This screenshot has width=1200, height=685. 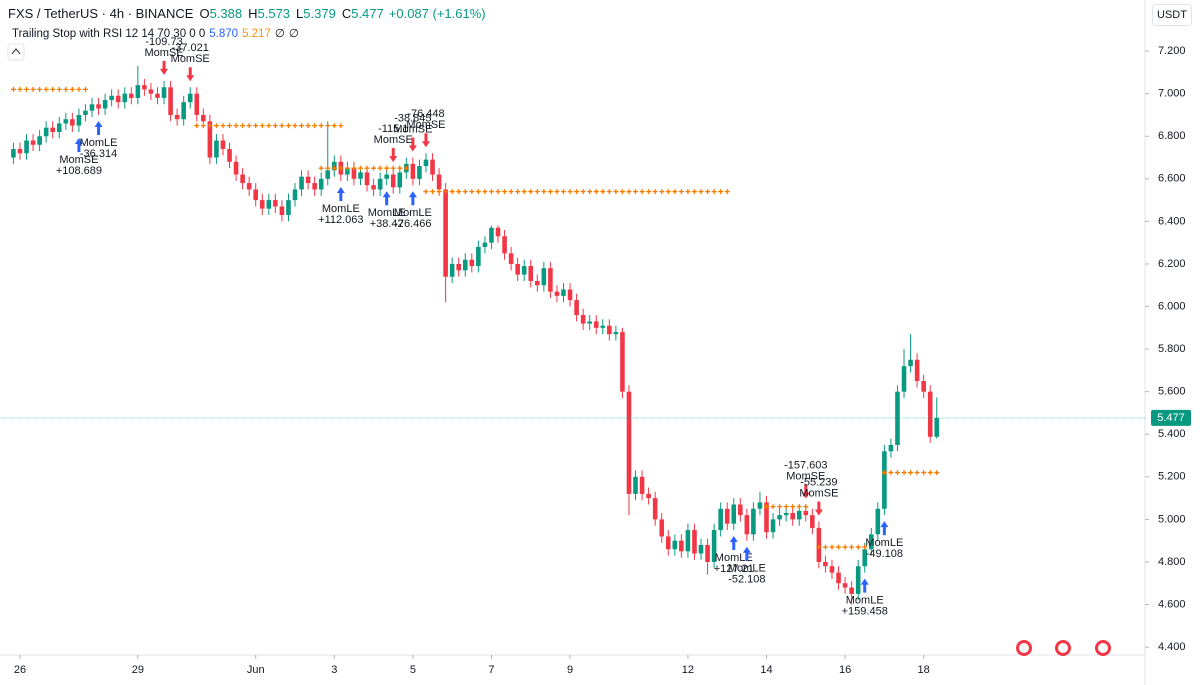 I want to click on signal-label: +108.689, so click(x=79, y=171).